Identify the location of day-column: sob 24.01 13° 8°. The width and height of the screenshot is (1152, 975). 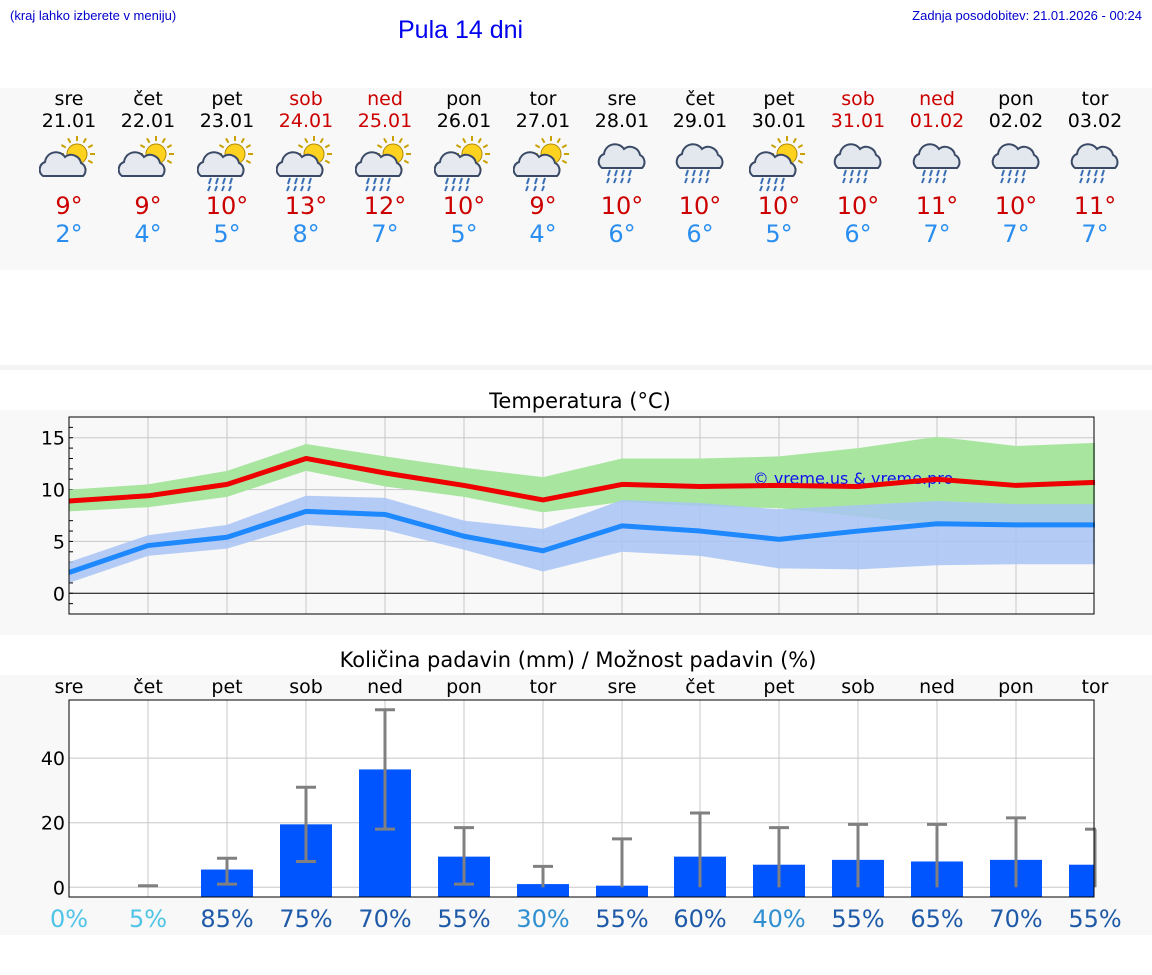
(306, 168).